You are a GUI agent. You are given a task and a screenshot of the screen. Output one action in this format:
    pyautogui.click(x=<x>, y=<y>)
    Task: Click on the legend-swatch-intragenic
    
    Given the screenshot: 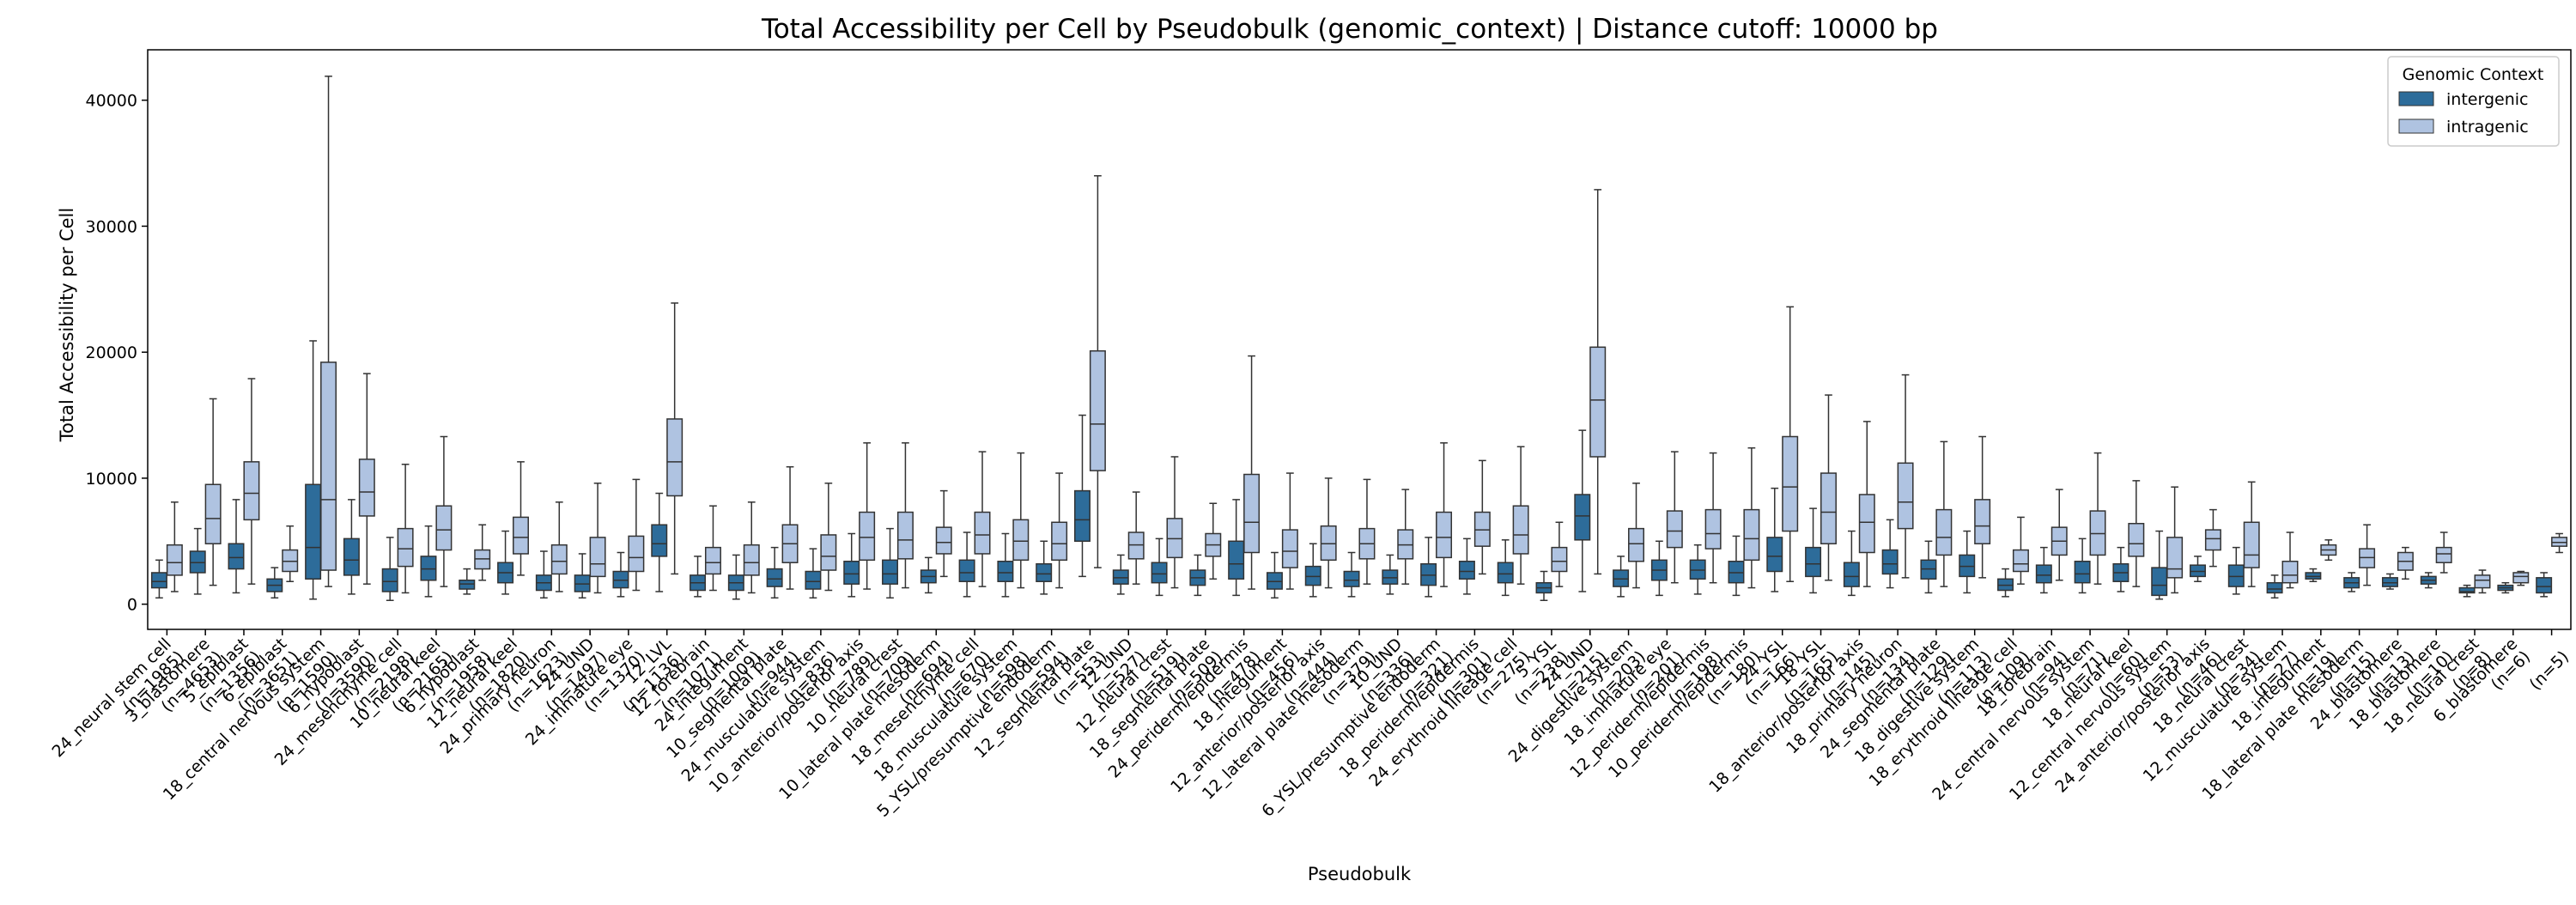 What is the action you would take?
    pyautogui.click(x=2416, y=126)
    